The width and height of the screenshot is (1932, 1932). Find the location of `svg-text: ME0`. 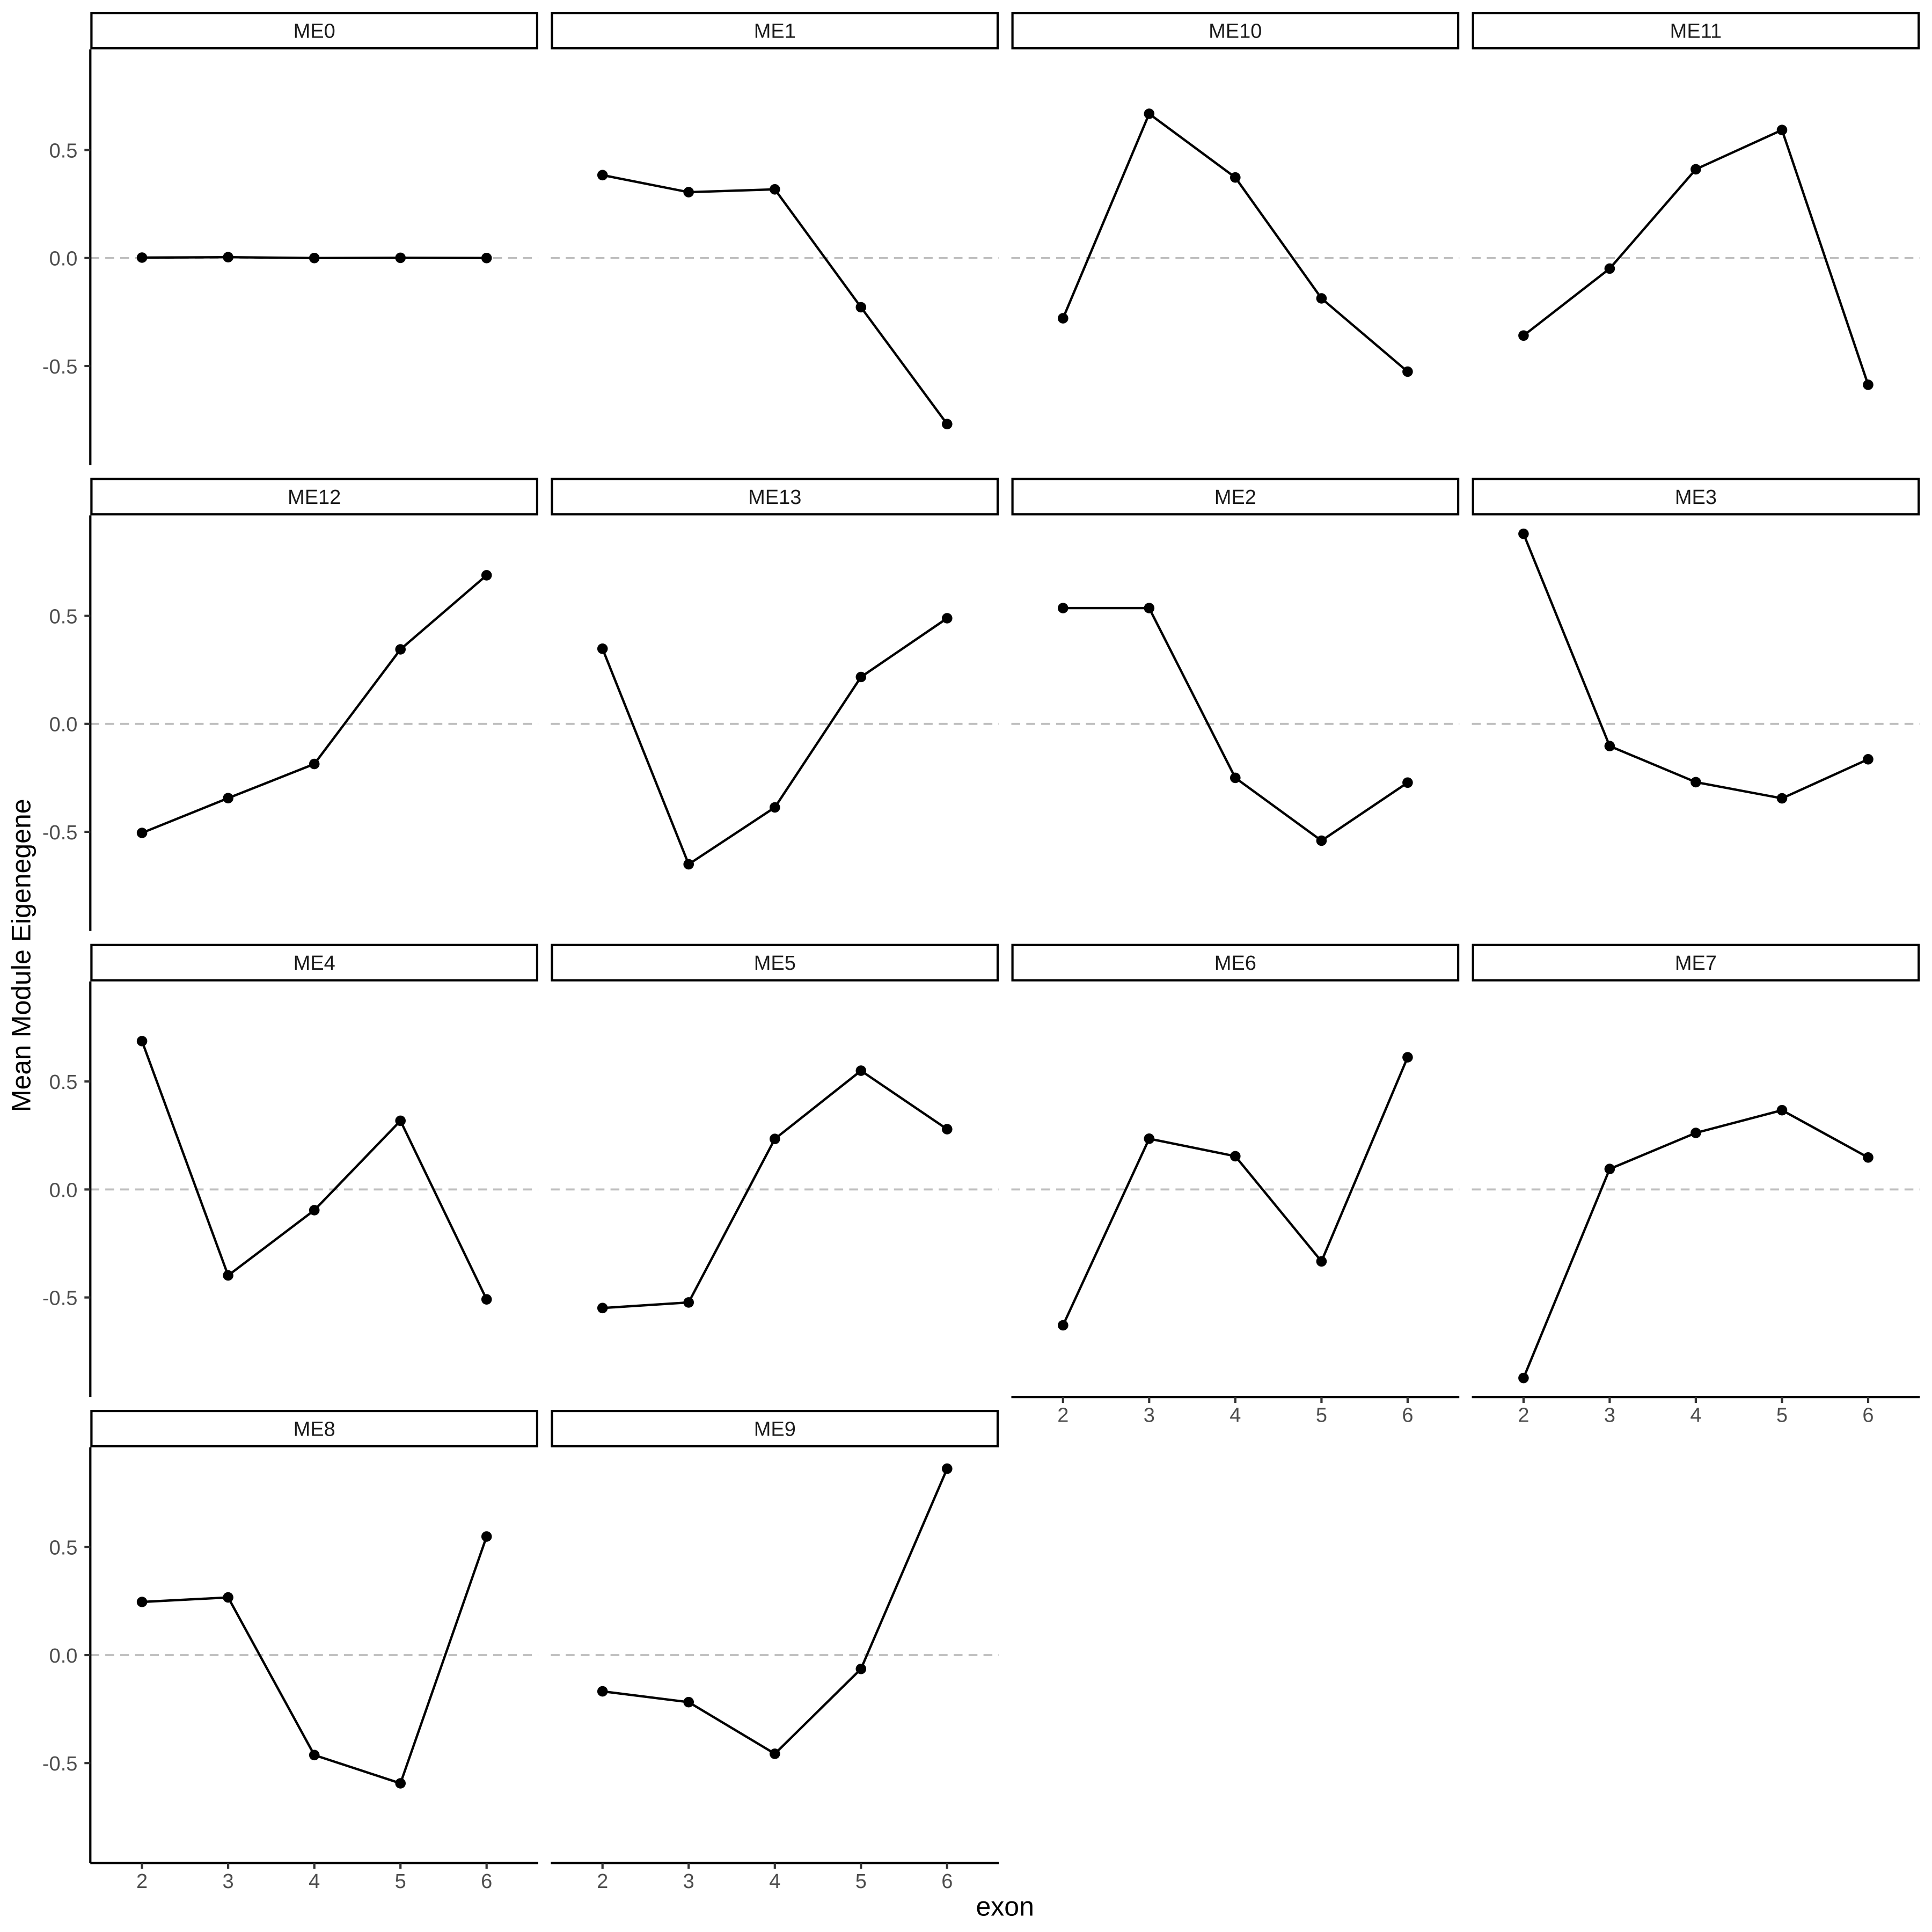

svg-text: ME0 is located at coordinates (314, 31).